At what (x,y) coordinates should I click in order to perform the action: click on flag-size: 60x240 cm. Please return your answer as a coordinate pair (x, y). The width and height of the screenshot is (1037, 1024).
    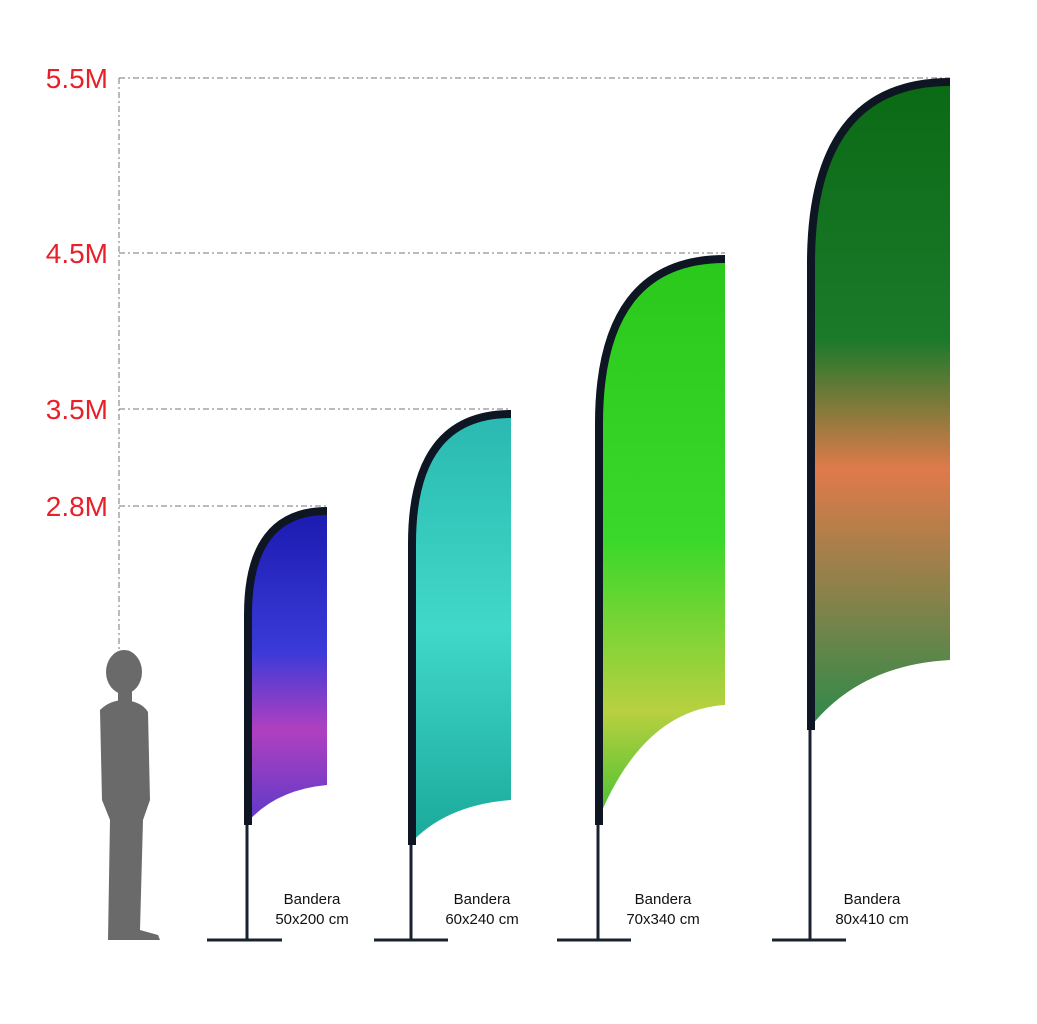
    Looking at the image, I should click on (481, 919).